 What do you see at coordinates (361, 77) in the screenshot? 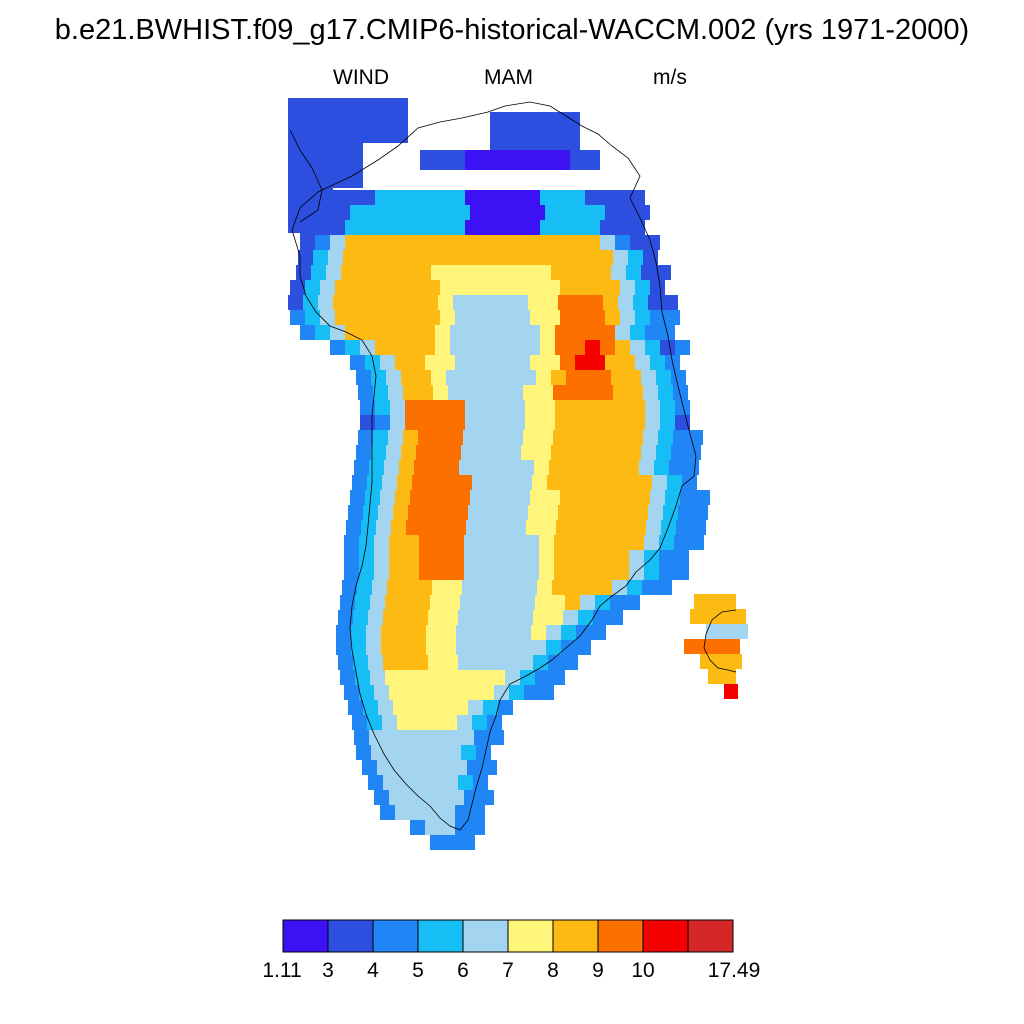
I see `variable-label: WIND` at bounding box center [361, 77].